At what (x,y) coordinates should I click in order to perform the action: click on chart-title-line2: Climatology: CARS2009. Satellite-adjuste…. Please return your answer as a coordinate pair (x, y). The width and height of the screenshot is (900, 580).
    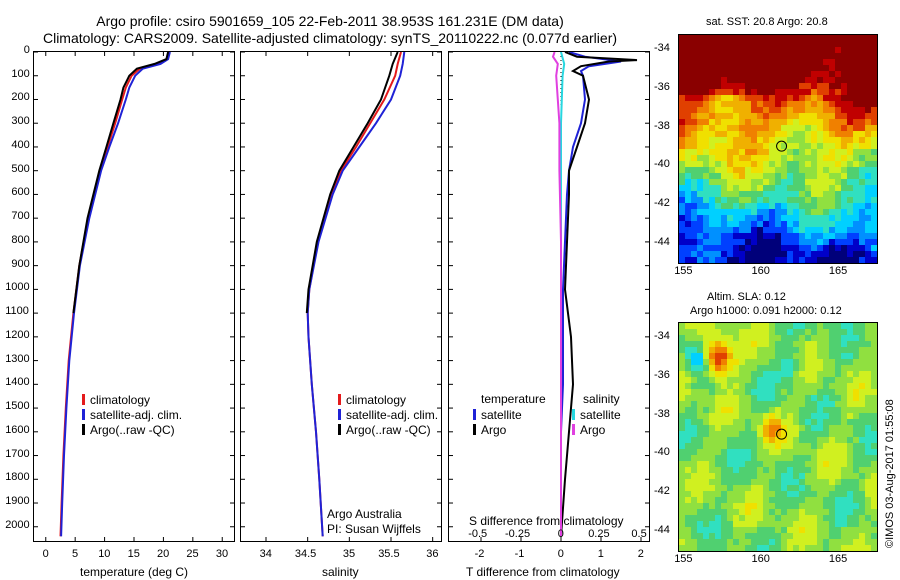
    Looking at the image, I should click on (330, 38).